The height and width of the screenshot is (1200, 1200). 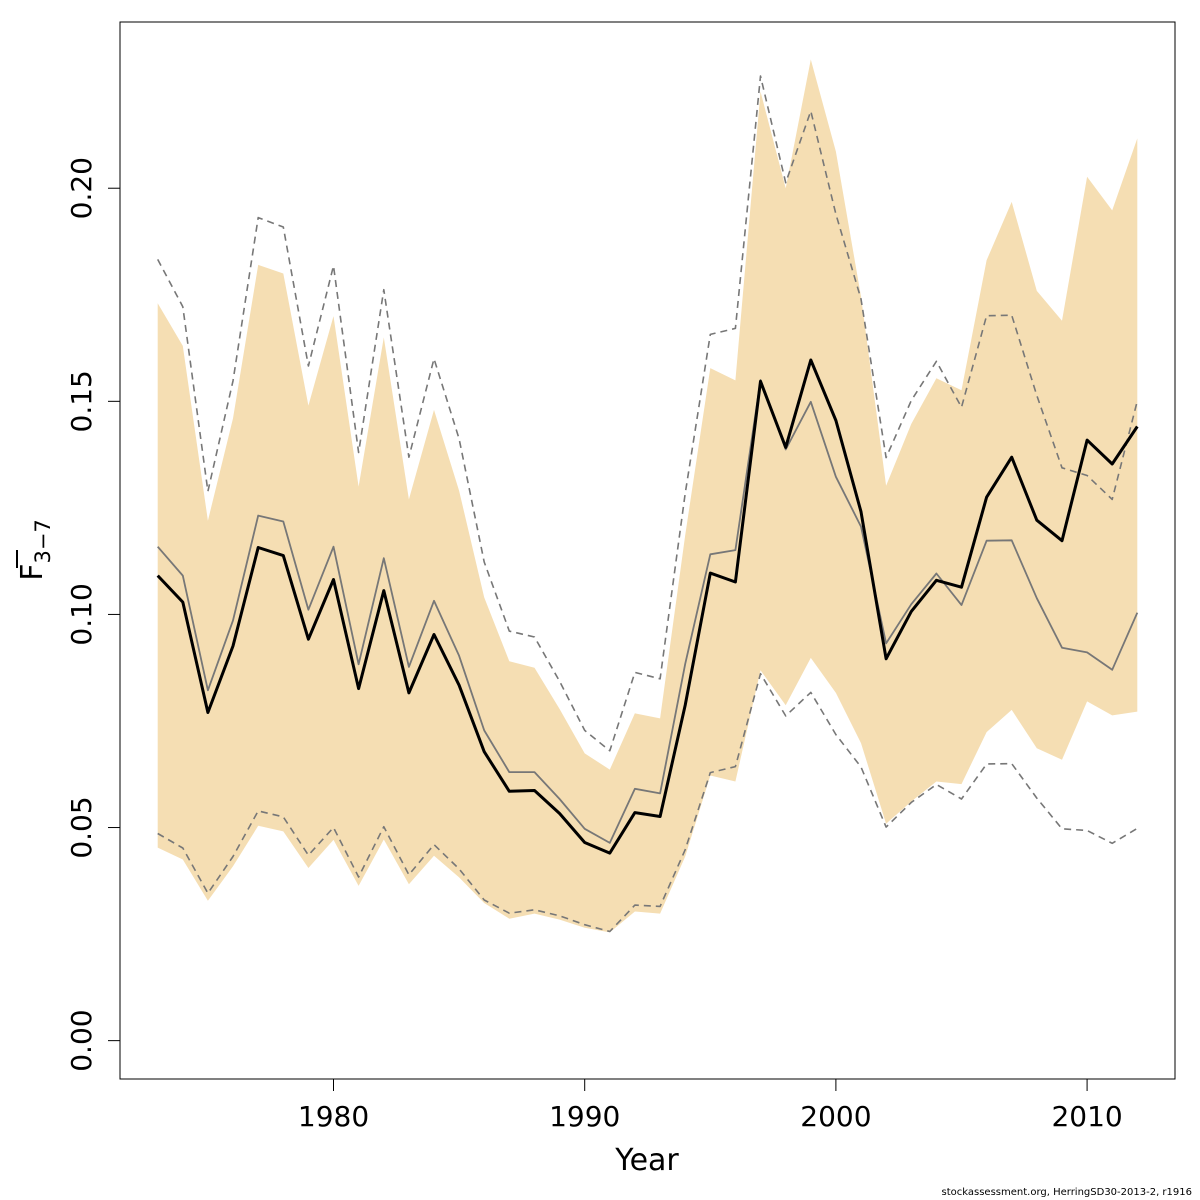 I want to click on y-axis-title: F3−7, so click(x=35, y=550).